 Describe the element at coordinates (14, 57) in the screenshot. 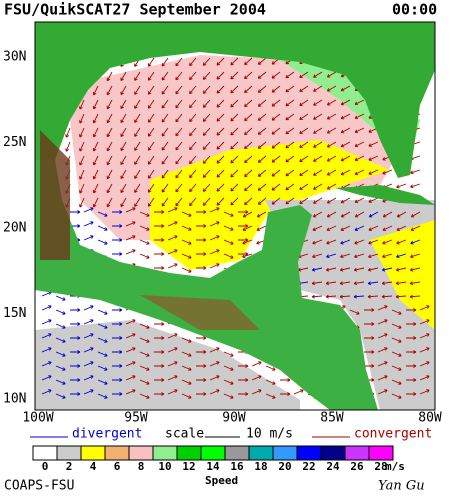

I see `lat-label: 30N` at that location.